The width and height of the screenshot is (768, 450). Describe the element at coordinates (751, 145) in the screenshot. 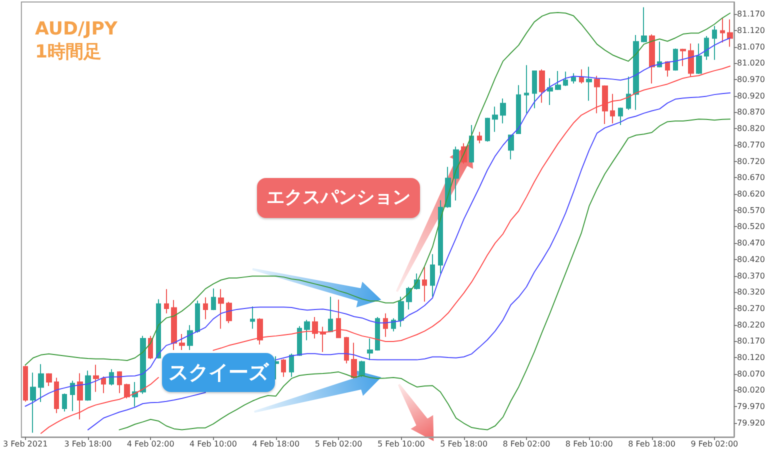

I see `y-tick-label: 80.770` at that location.